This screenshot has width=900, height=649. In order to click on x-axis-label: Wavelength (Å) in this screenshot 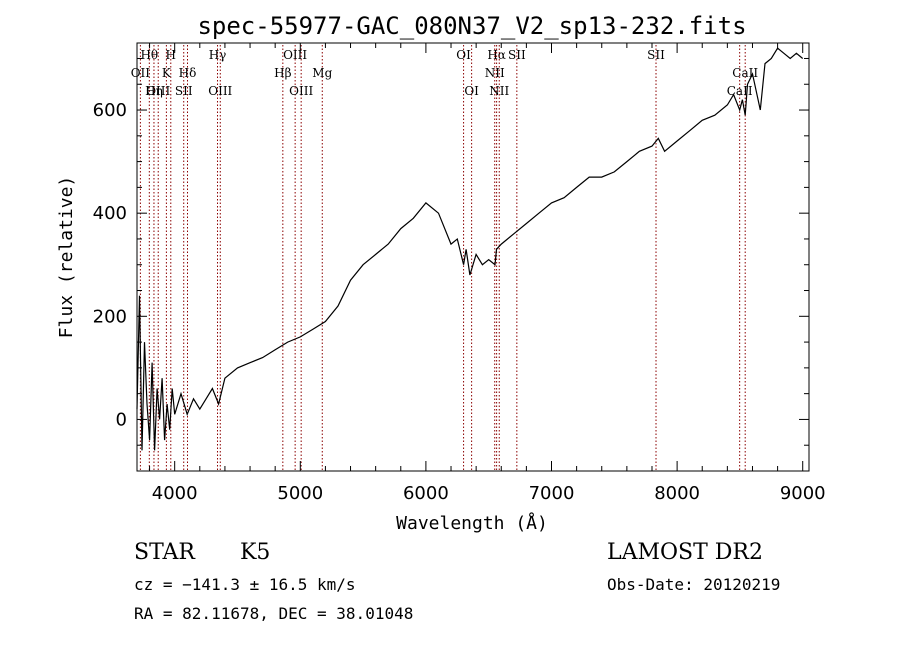, I will do `click(472, 523)`.